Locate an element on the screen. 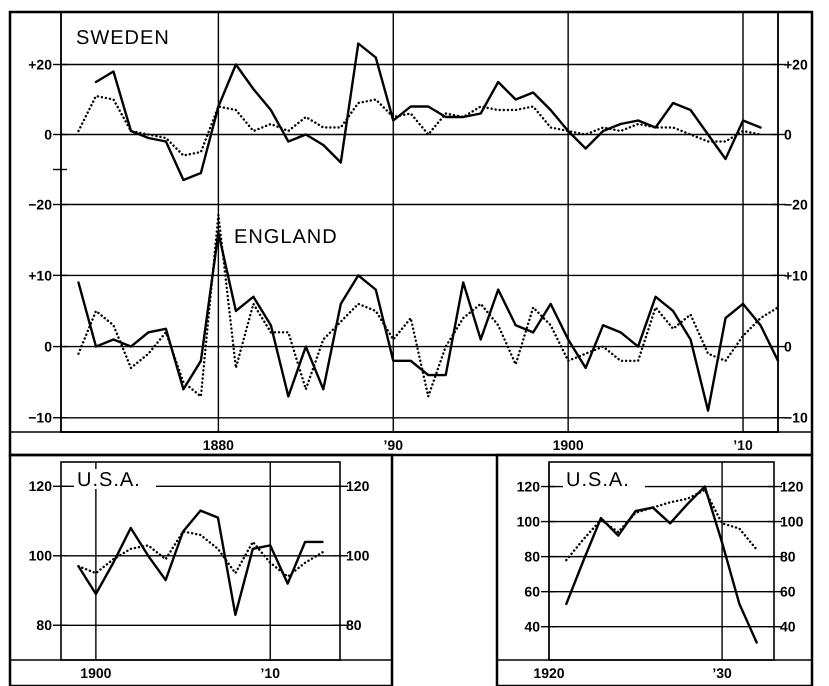 The height and width of the screenshot is (686, 829). x-tick-label: ’30 is located at coordinates (722, 673).